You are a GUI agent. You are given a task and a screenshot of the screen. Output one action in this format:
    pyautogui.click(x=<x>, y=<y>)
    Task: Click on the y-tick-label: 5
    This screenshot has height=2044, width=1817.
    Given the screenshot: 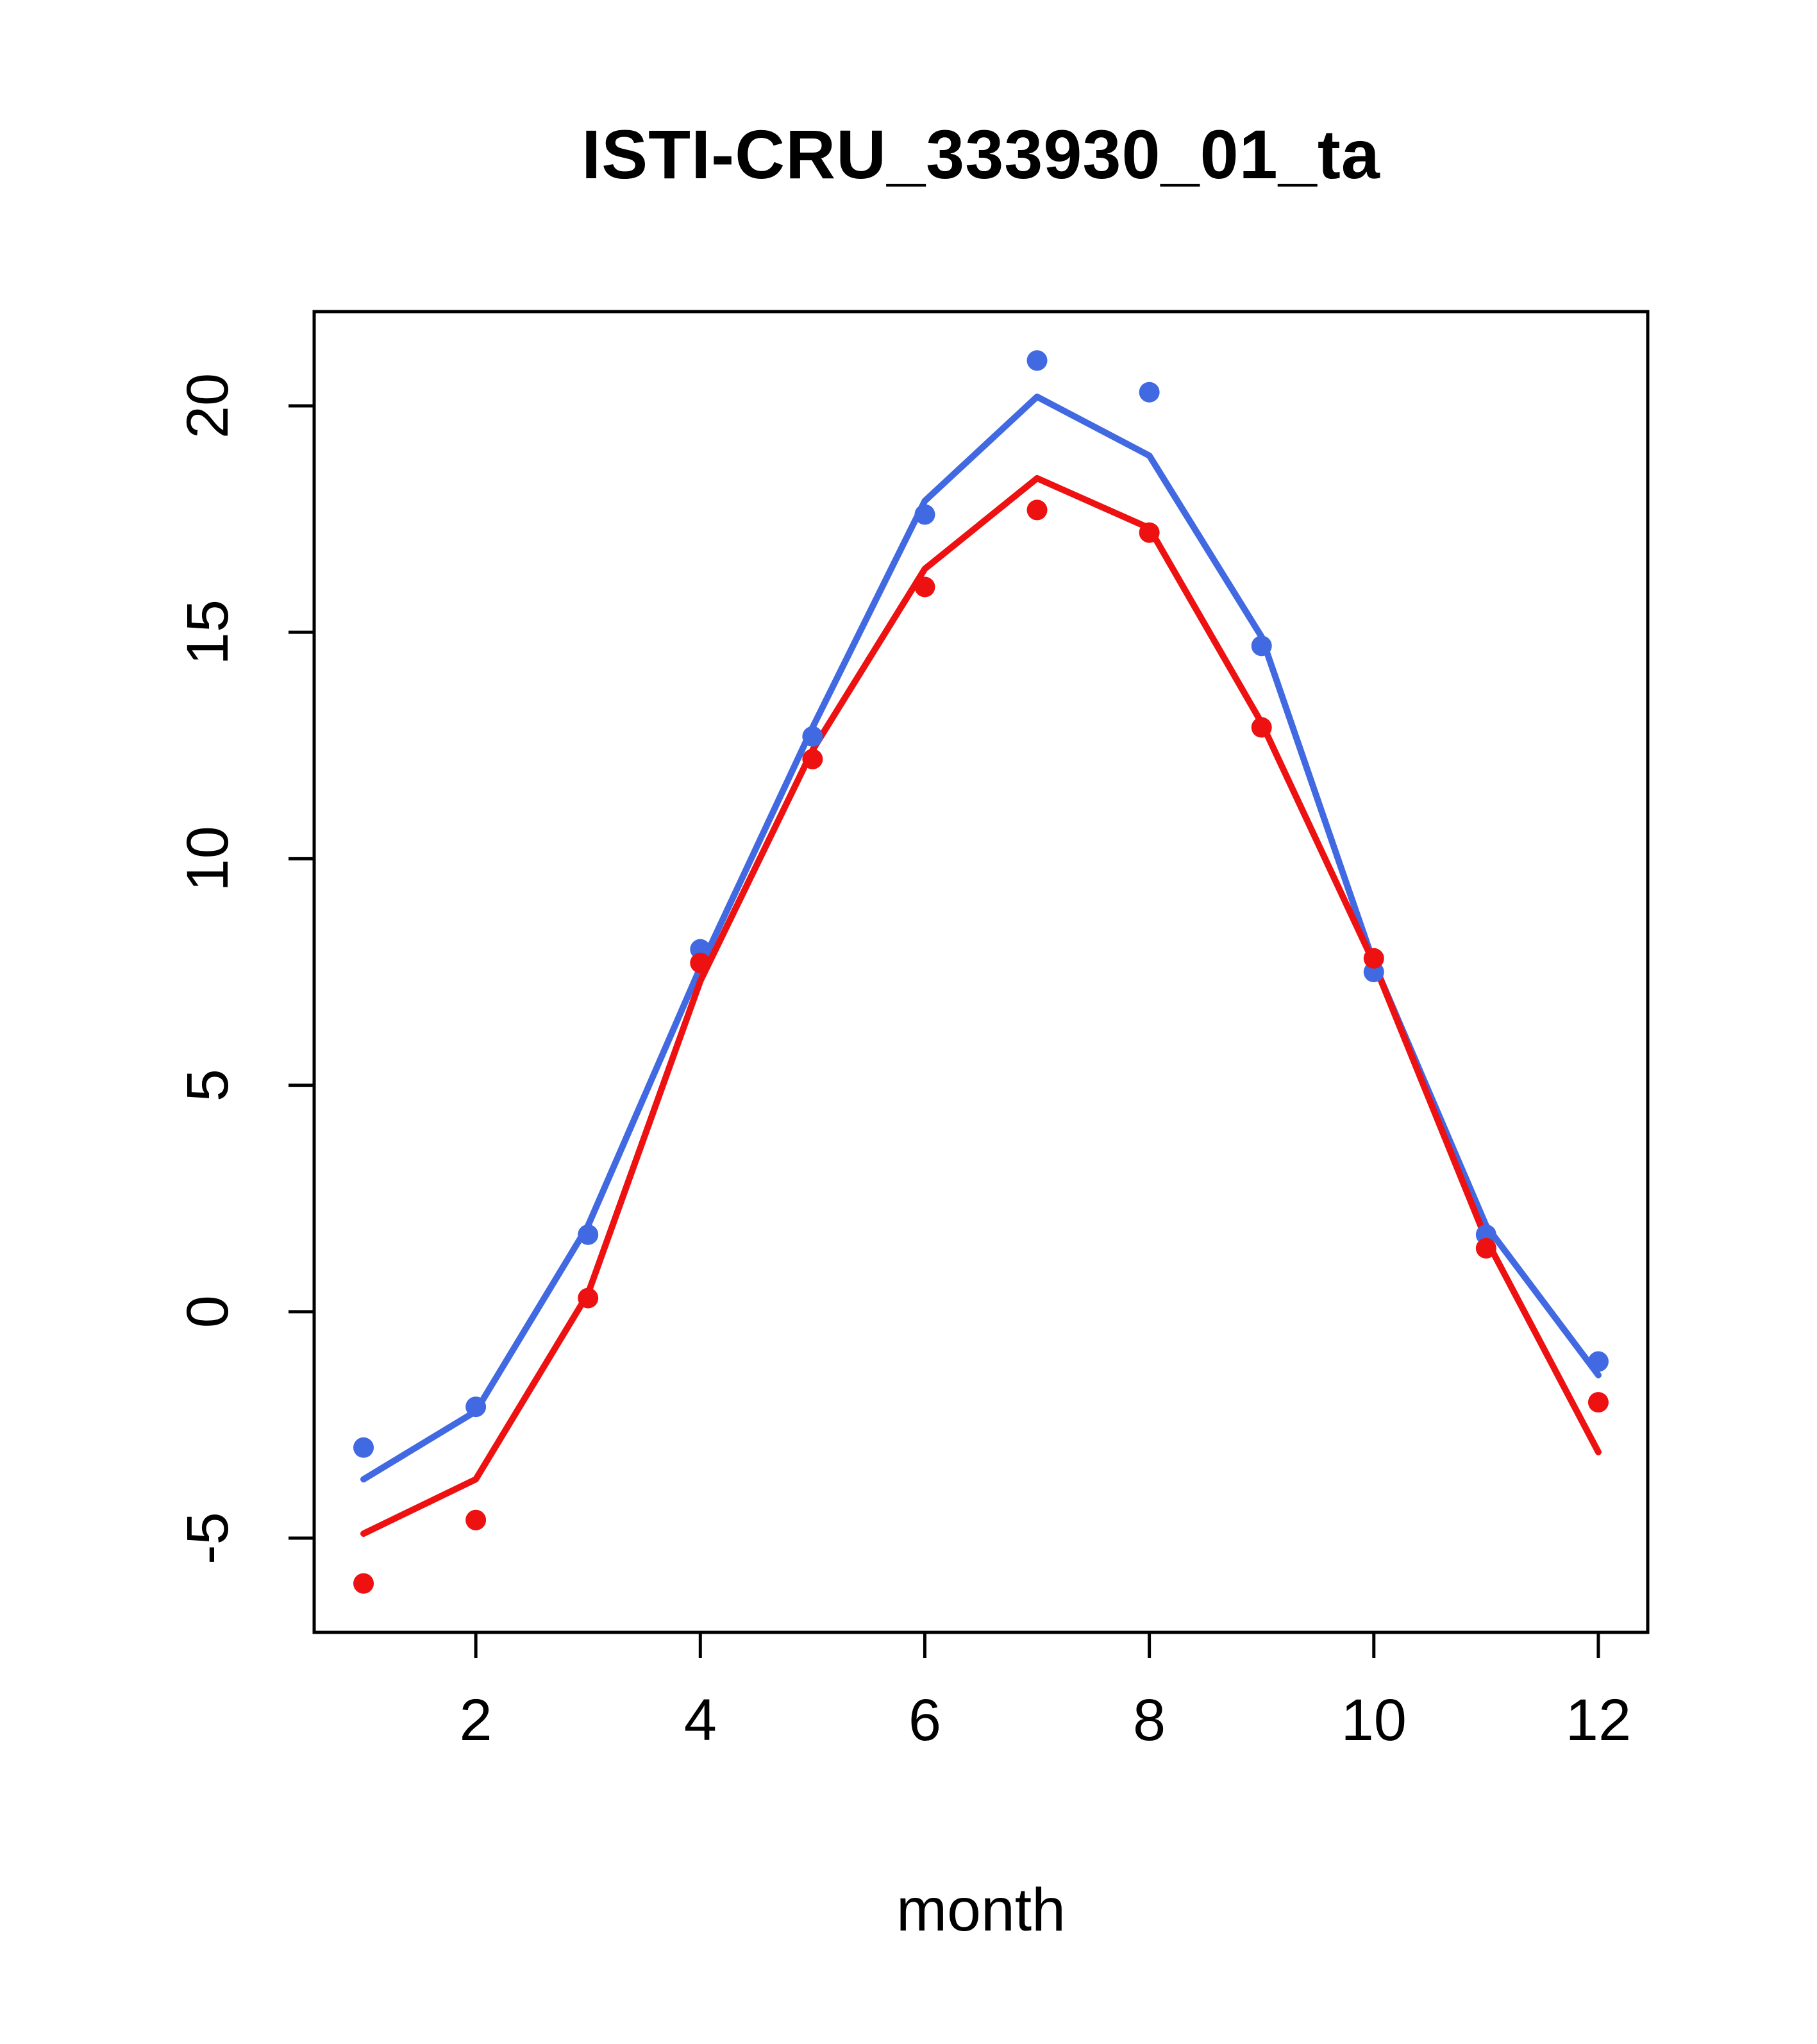 What is the action you would take?
    pyautogui.click(x=208, y=1085)
    